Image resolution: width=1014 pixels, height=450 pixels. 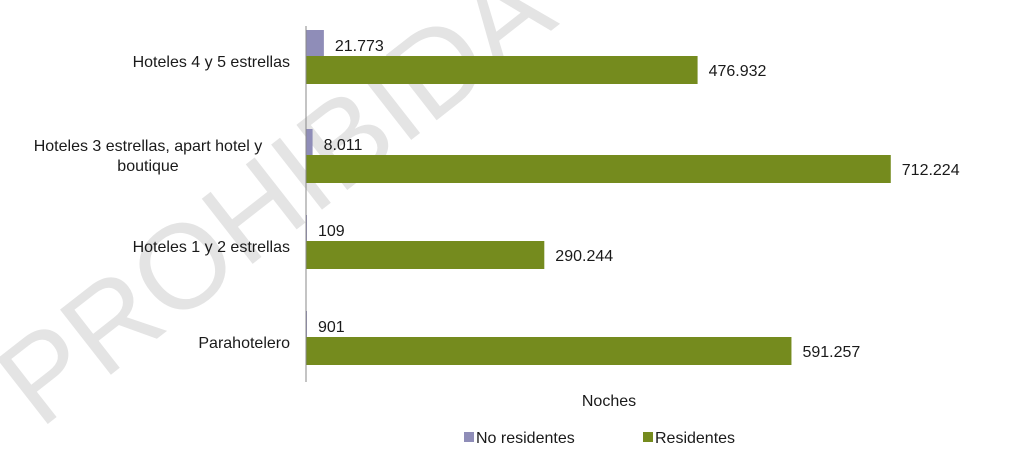 What do you see at coordinates (244, 343) in the screenshot?
I see `category-label: Parahotelero` at bounding box center [244, 343].